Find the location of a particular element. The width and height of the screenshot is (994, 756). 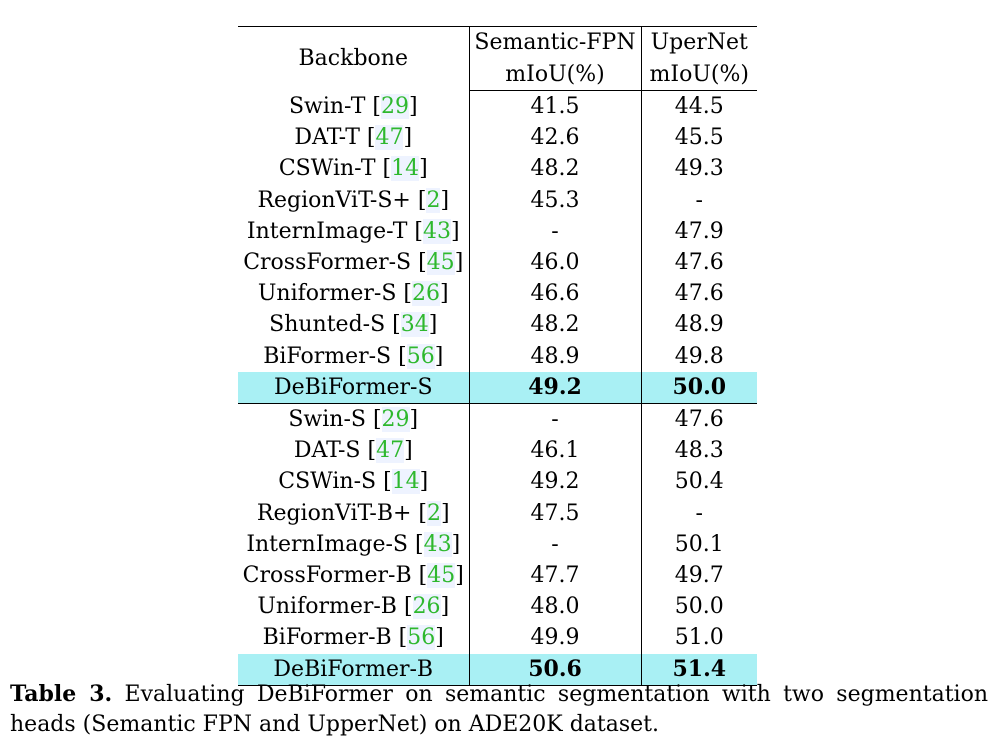

fpn-miou-cell: 46.0 is located at coordinates (555, 263).